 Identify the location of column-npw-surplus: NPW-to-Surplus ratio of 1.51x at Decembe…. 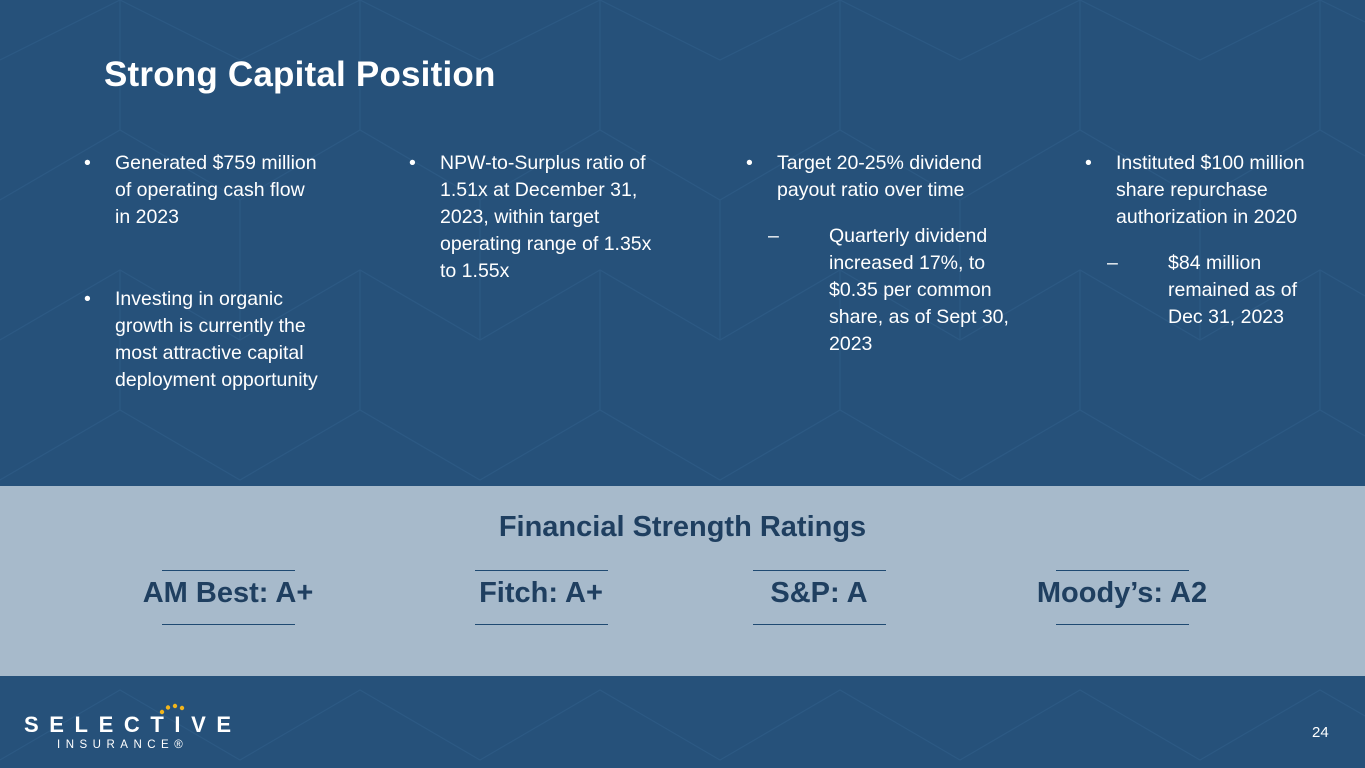
(539, 217).